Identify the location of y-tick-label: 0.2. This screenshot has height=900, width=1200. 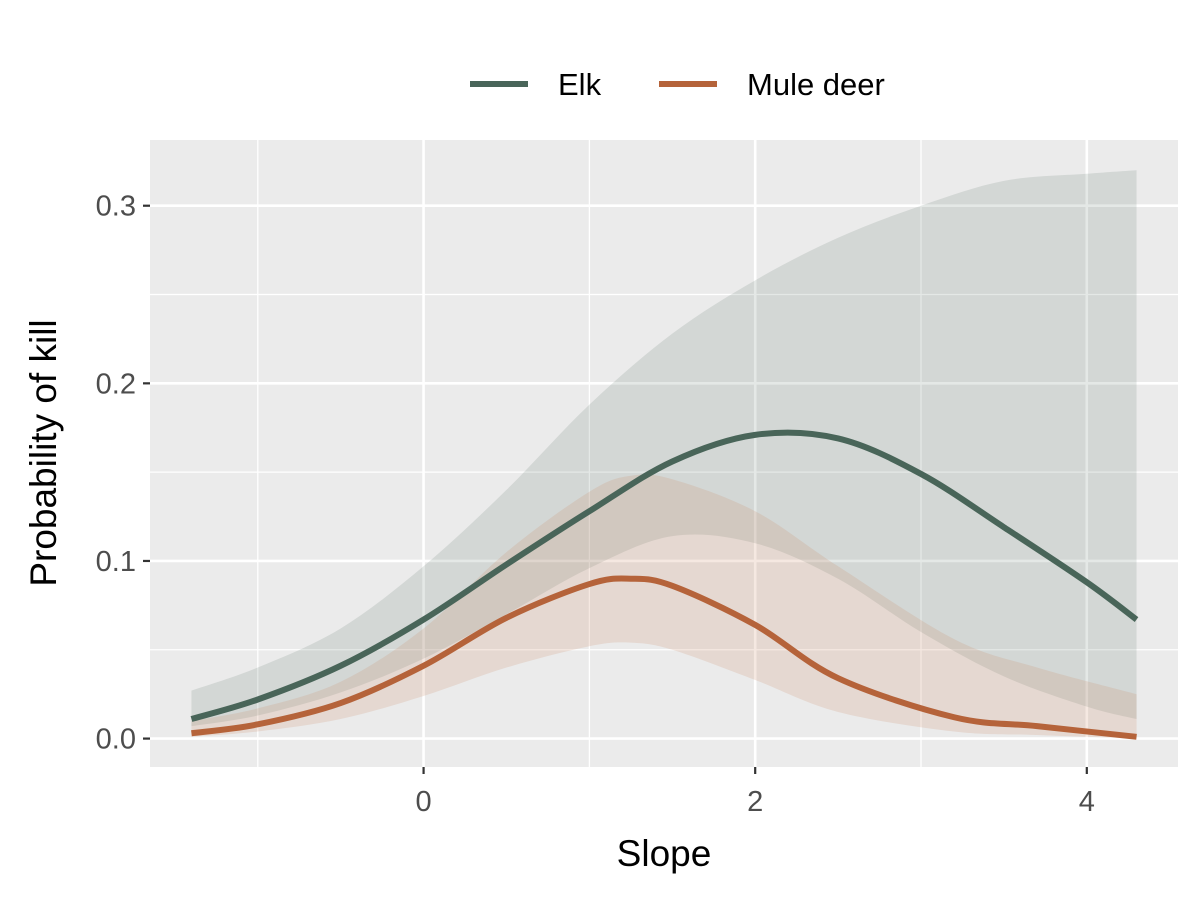
(116, 384).